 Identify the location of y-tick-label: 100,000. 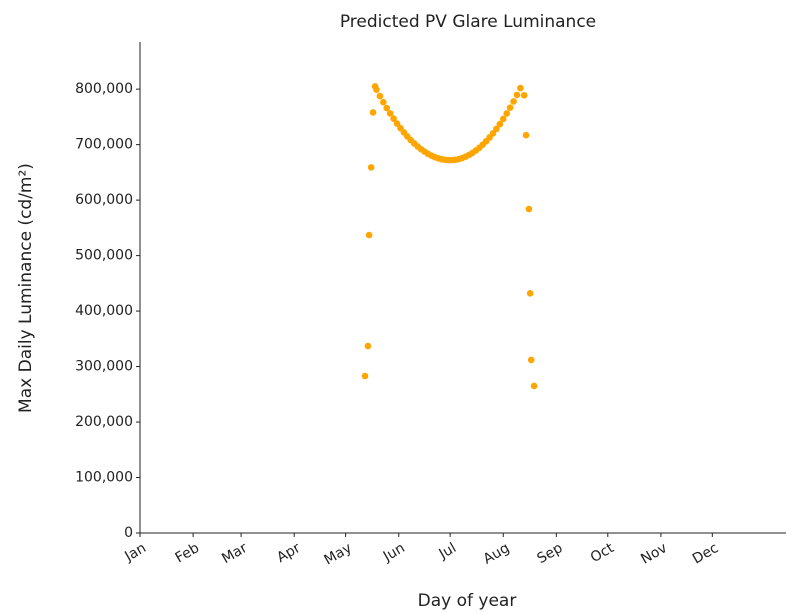
(104, 478).